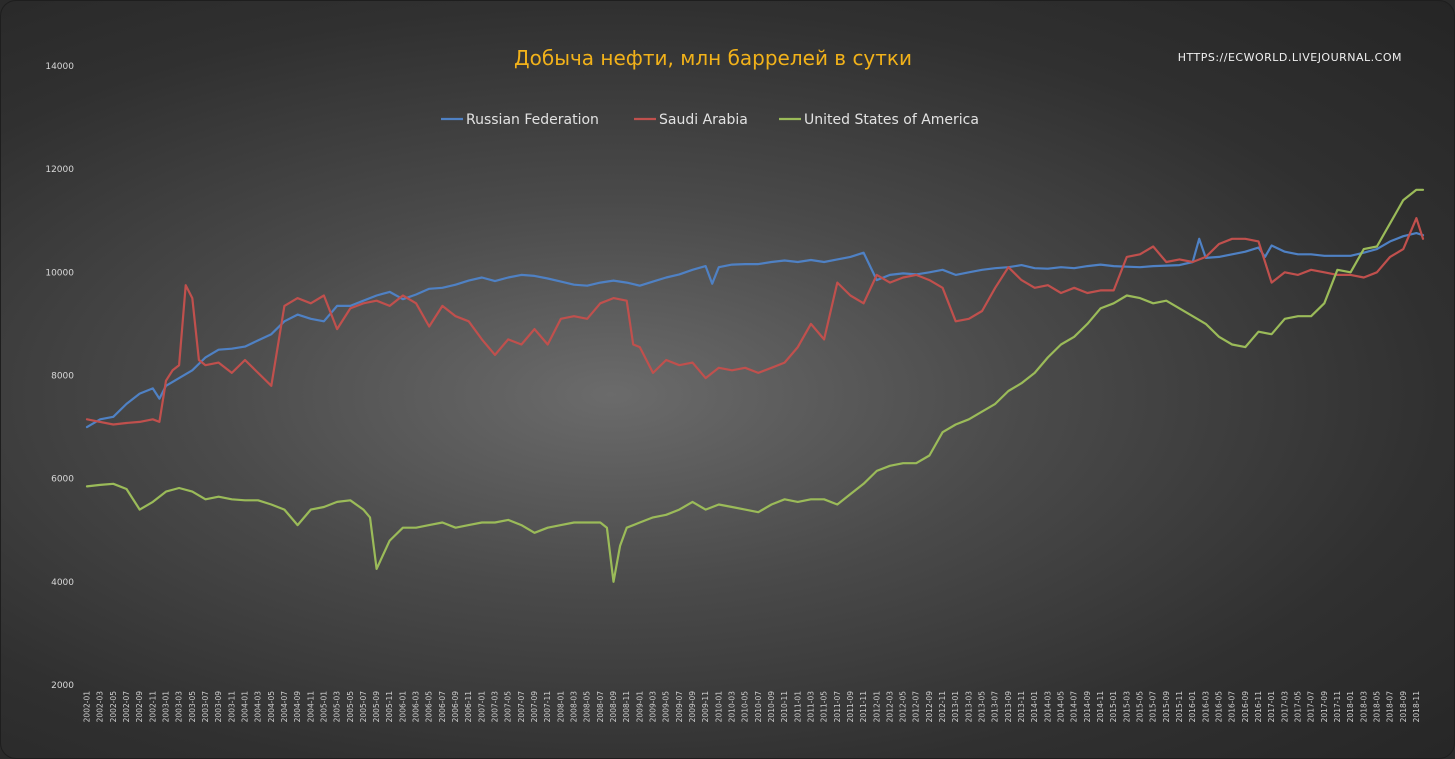  I want to click on x-tick-label: 2008-09, so click(613, 707).